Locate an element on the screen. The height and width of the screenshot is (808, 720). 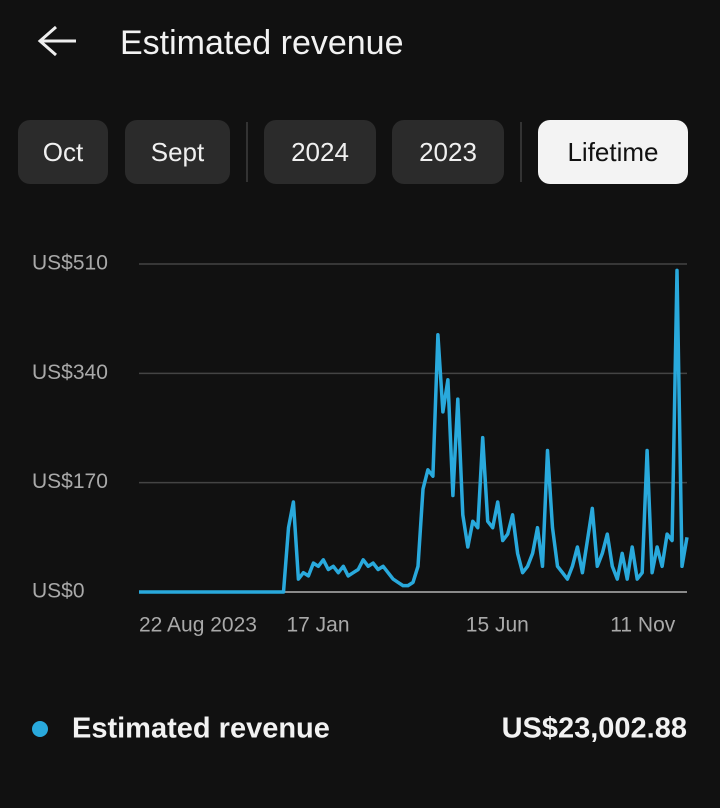
x-tick-label: 22 Aug 2023 is located at coordinates (198, 625).